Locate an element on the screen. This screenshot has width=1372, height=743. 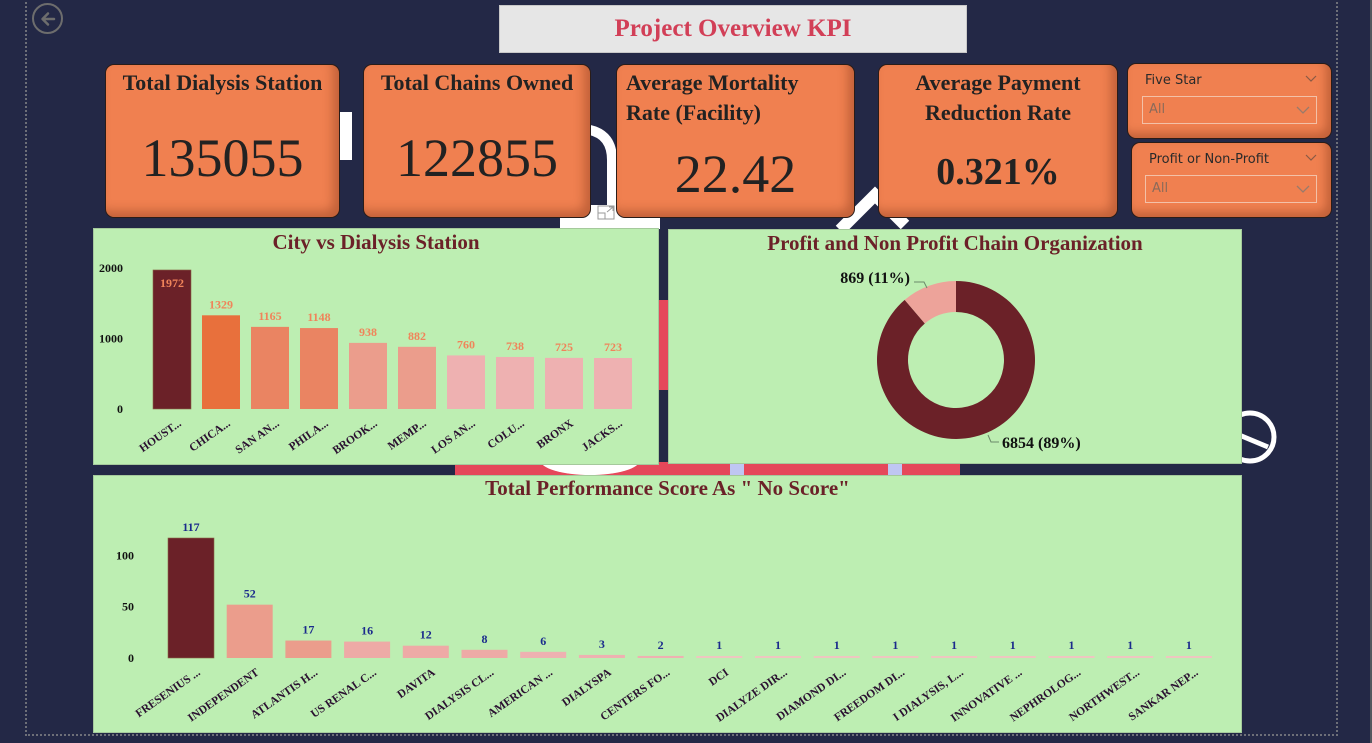
back-button is located at coordinates (47, 18).